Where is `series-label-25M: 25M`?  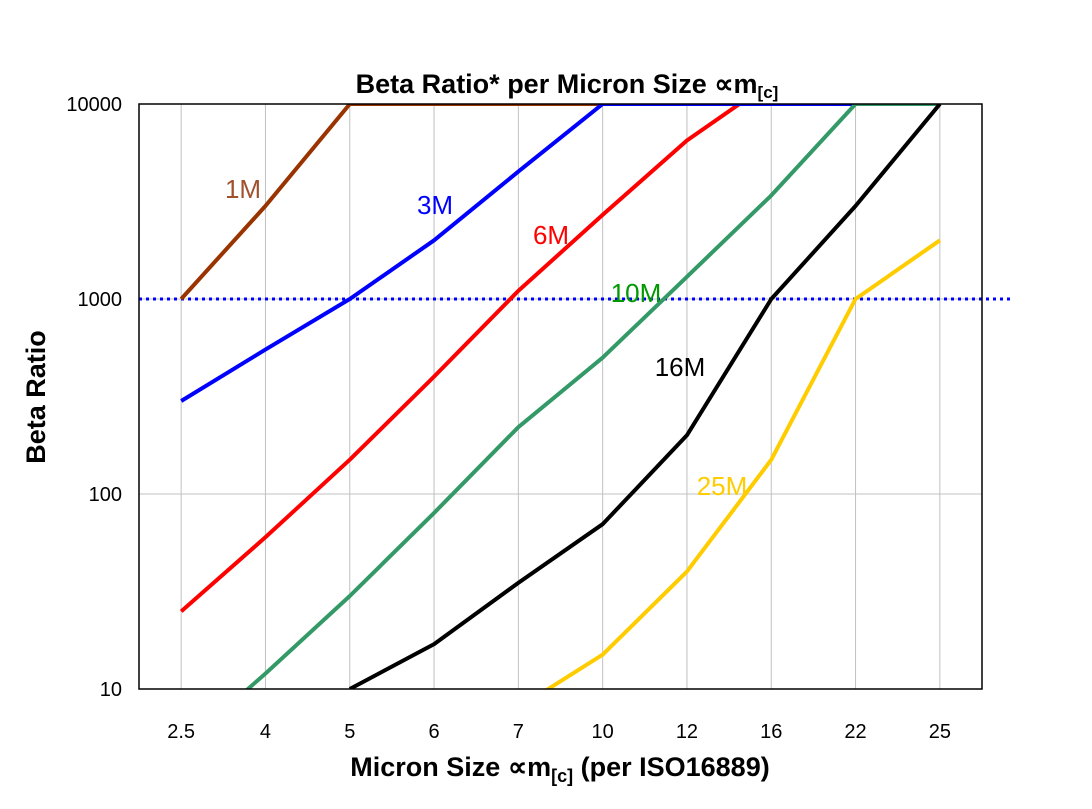 series-label-25M: 25M is located at coordinates (722, 486).